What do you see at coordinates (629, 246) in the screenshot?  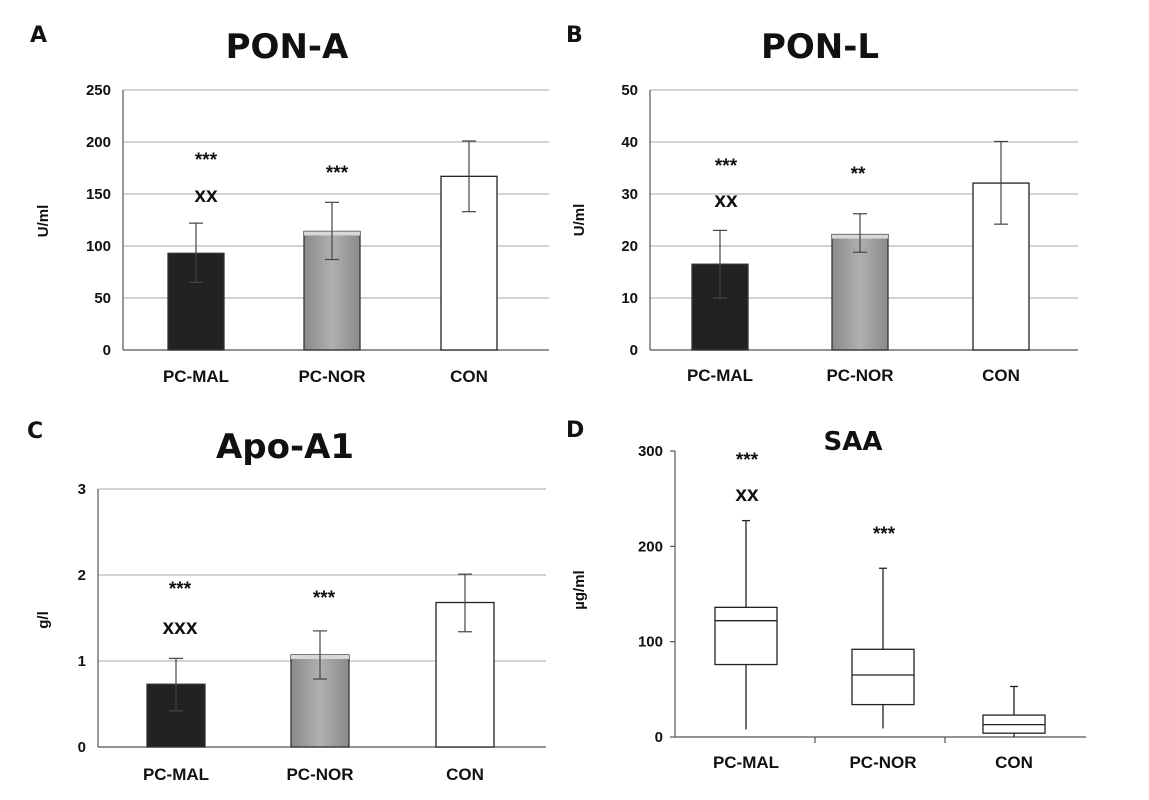 I see `y-tick-label: 20` at bounding box center [629, 246].